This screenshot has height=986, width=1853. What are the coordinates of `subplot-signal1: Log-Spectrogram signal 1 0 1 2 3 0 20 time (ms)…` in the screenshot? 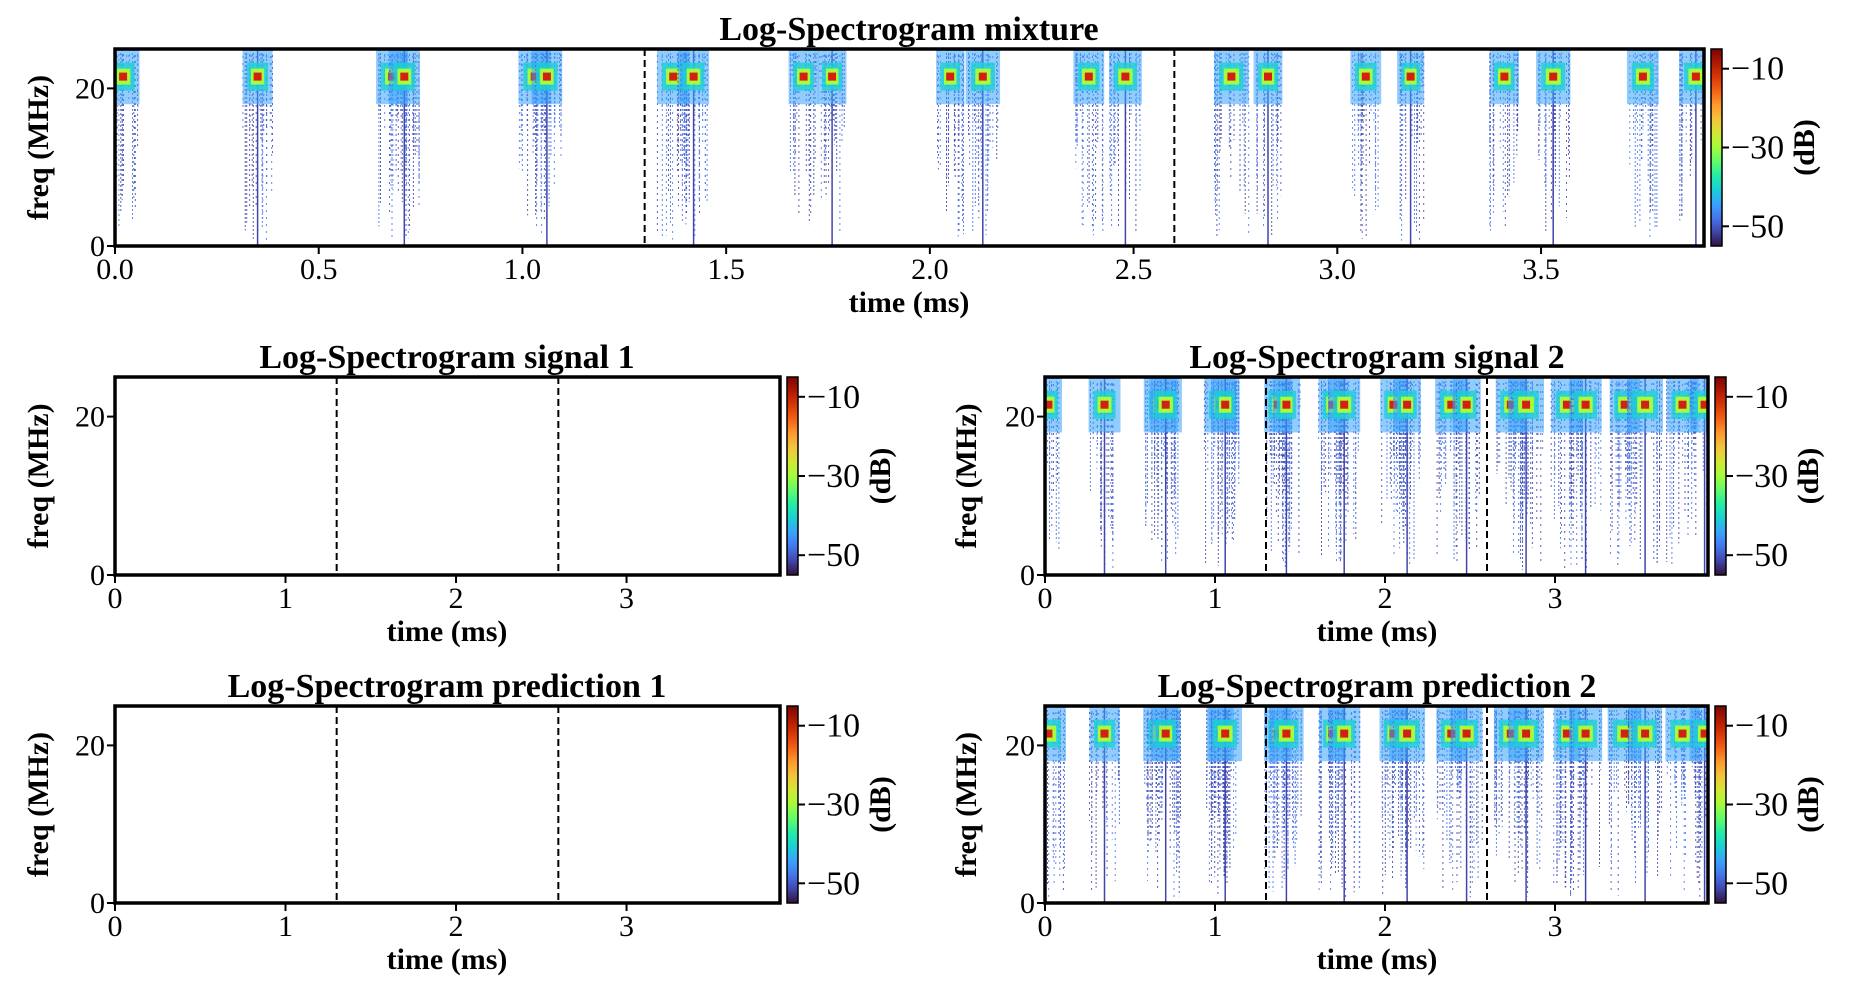 It's located at (459, 493).